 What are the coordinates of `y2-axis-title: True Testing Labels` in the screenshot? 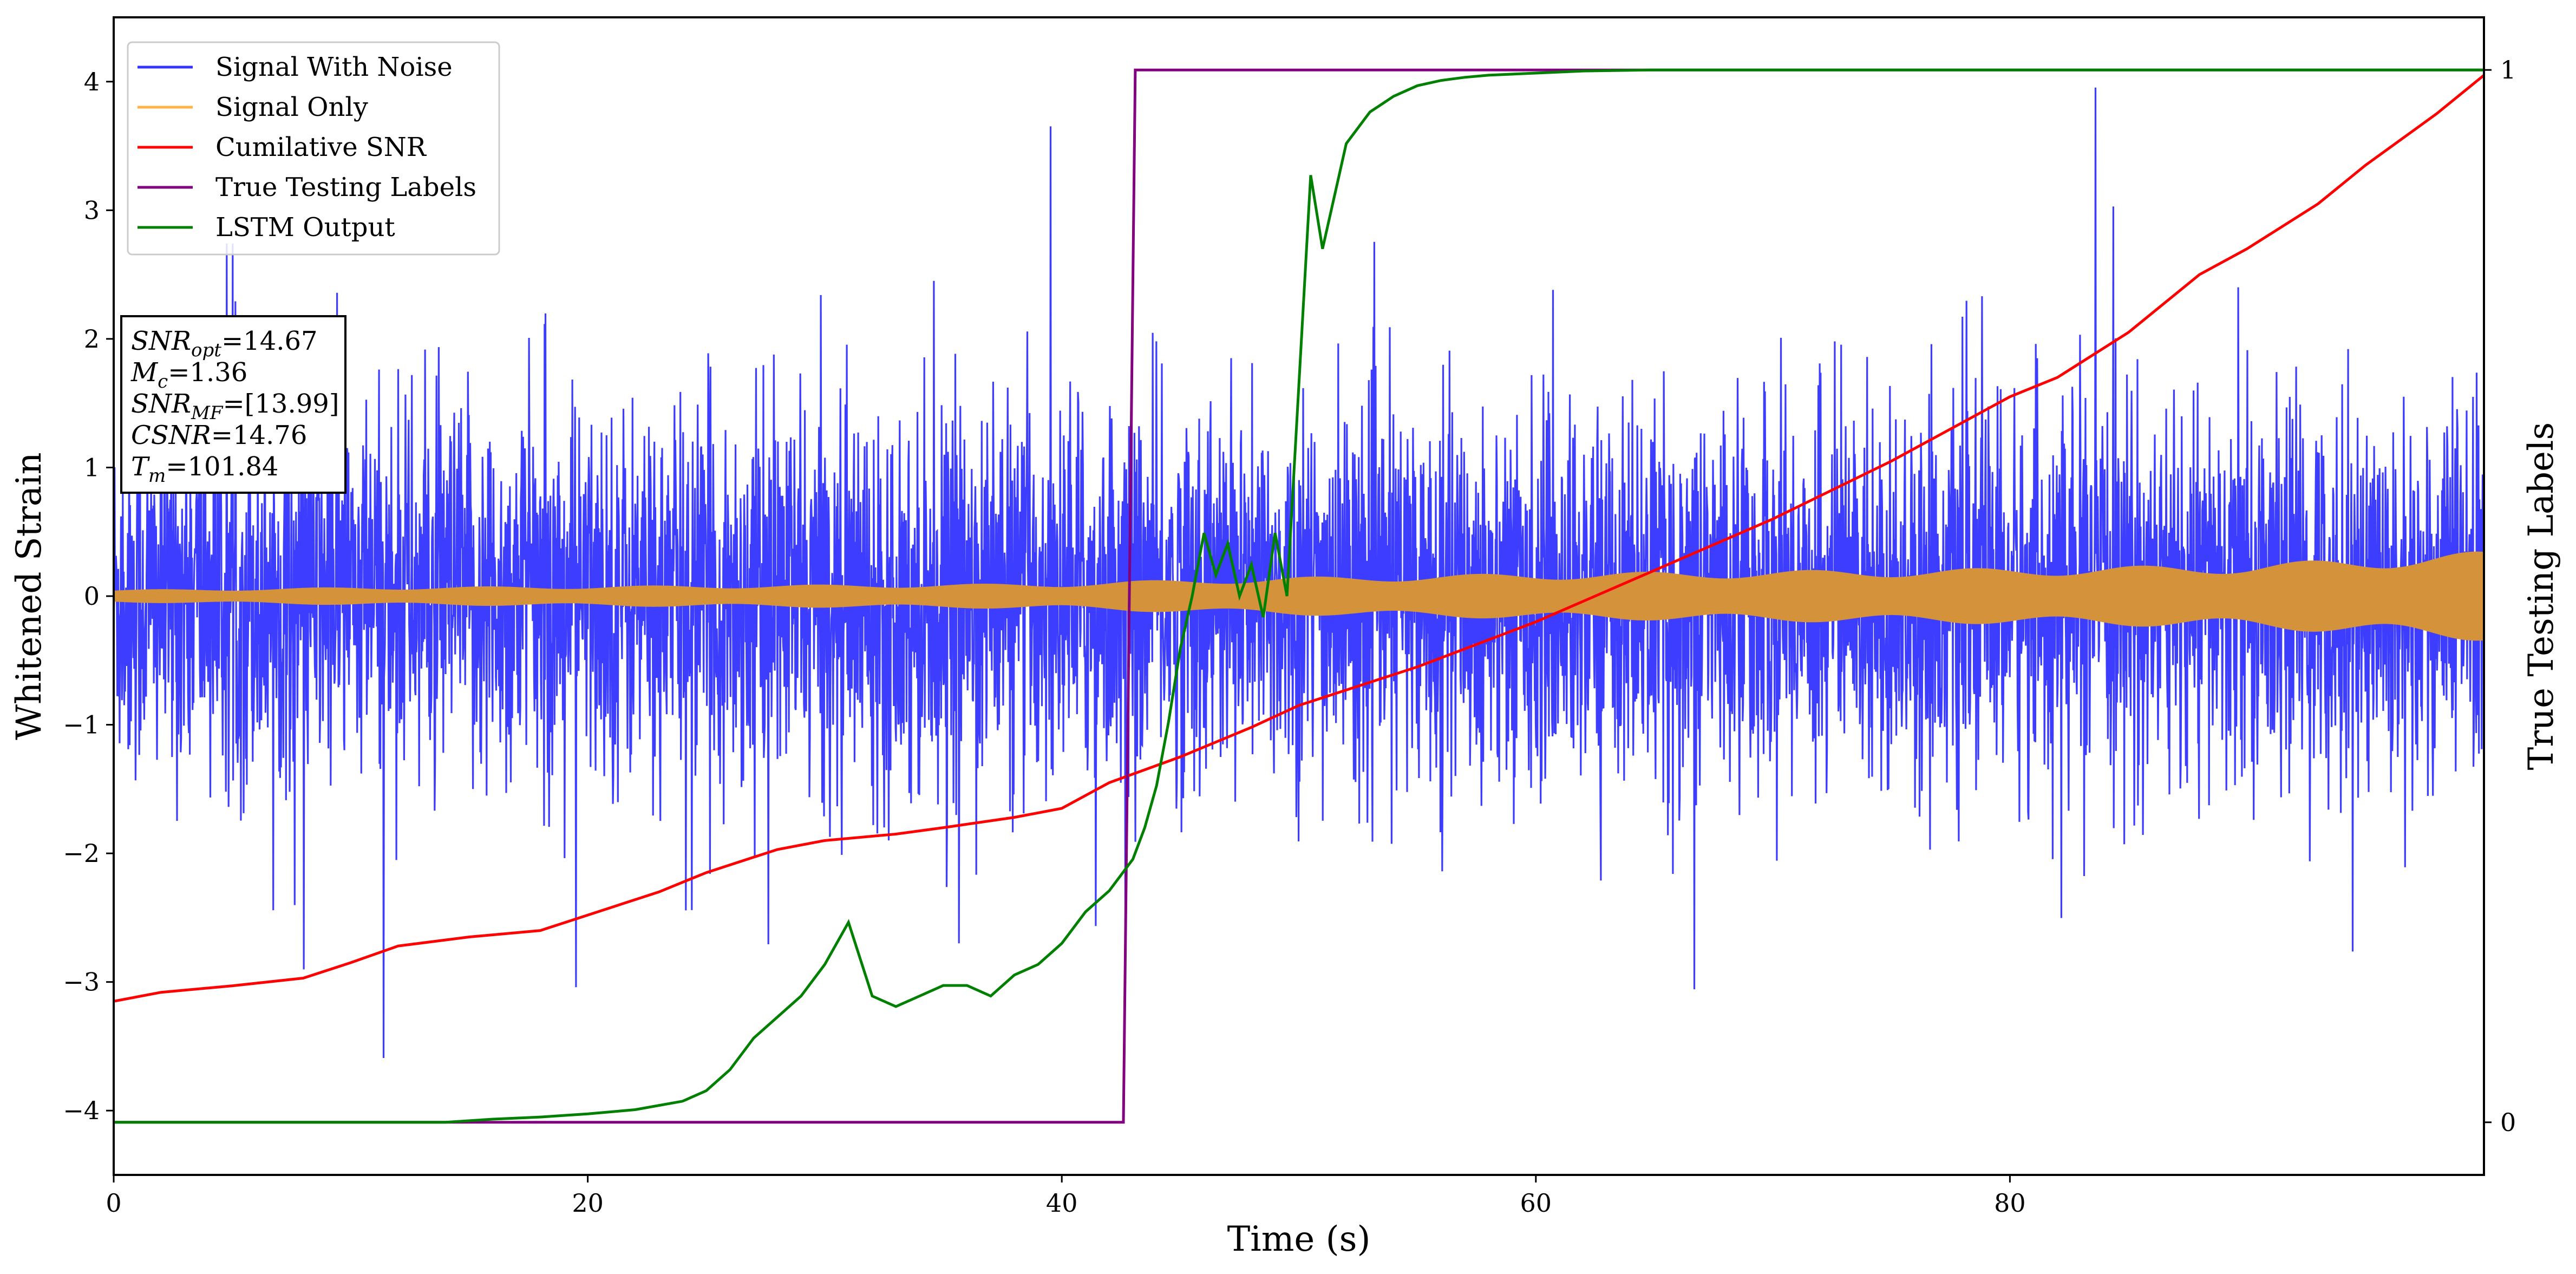 It's located at (2541, 596).